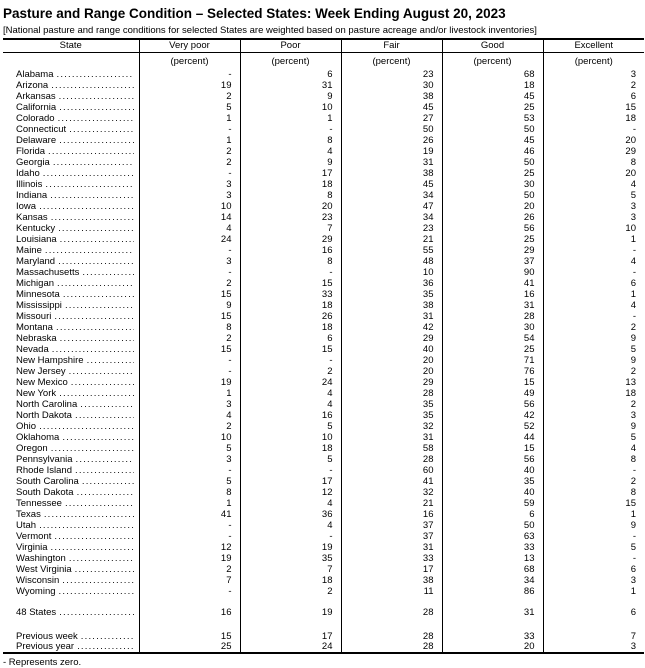  What do you see at coordinates (189, 459) in the screenshot?
I see `value-cell: 3` at bounding box center [189, 459].